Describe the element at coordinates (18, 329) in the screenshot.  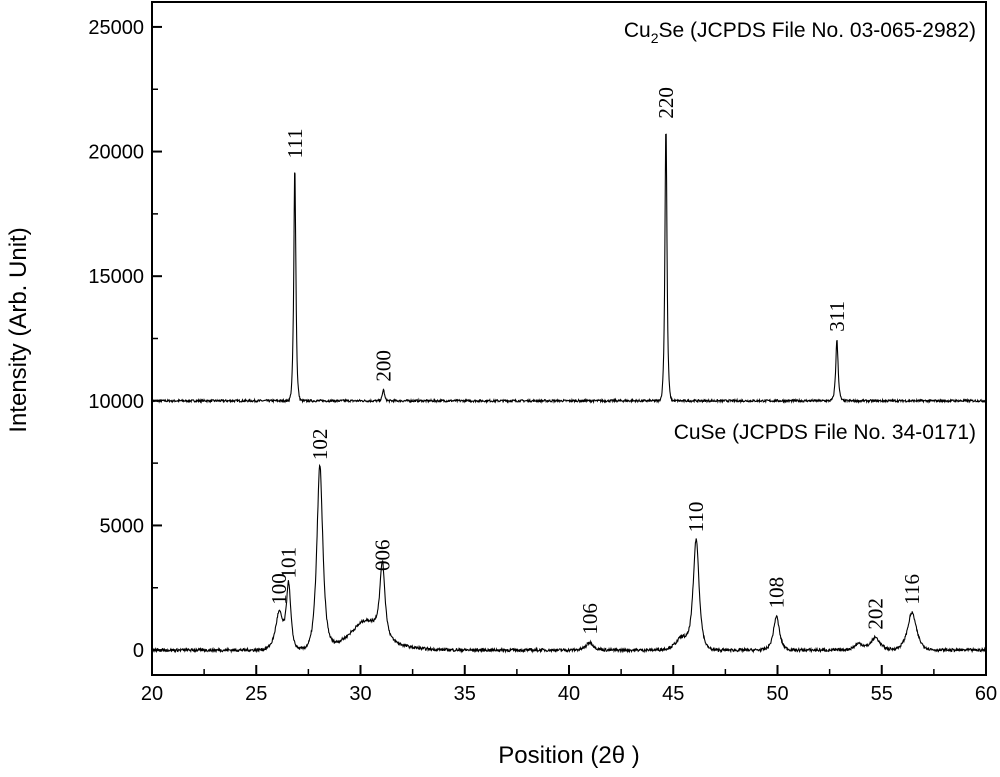
I see `y-axis-title: Intensity (Arb. Unit)` at that location.